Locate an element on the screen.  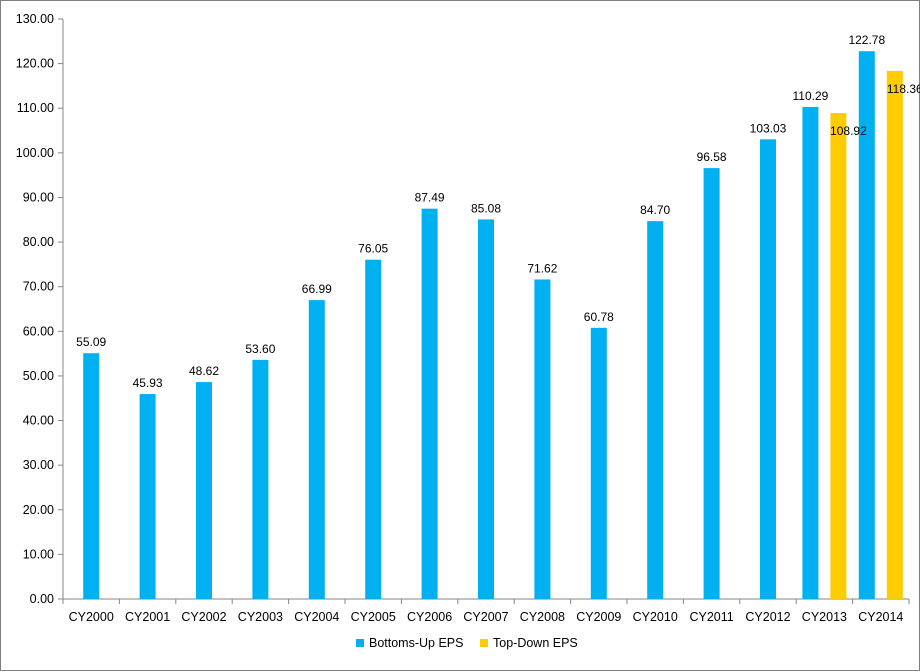
y-tick-label: 100.00 is located at coordinates (35, 153).